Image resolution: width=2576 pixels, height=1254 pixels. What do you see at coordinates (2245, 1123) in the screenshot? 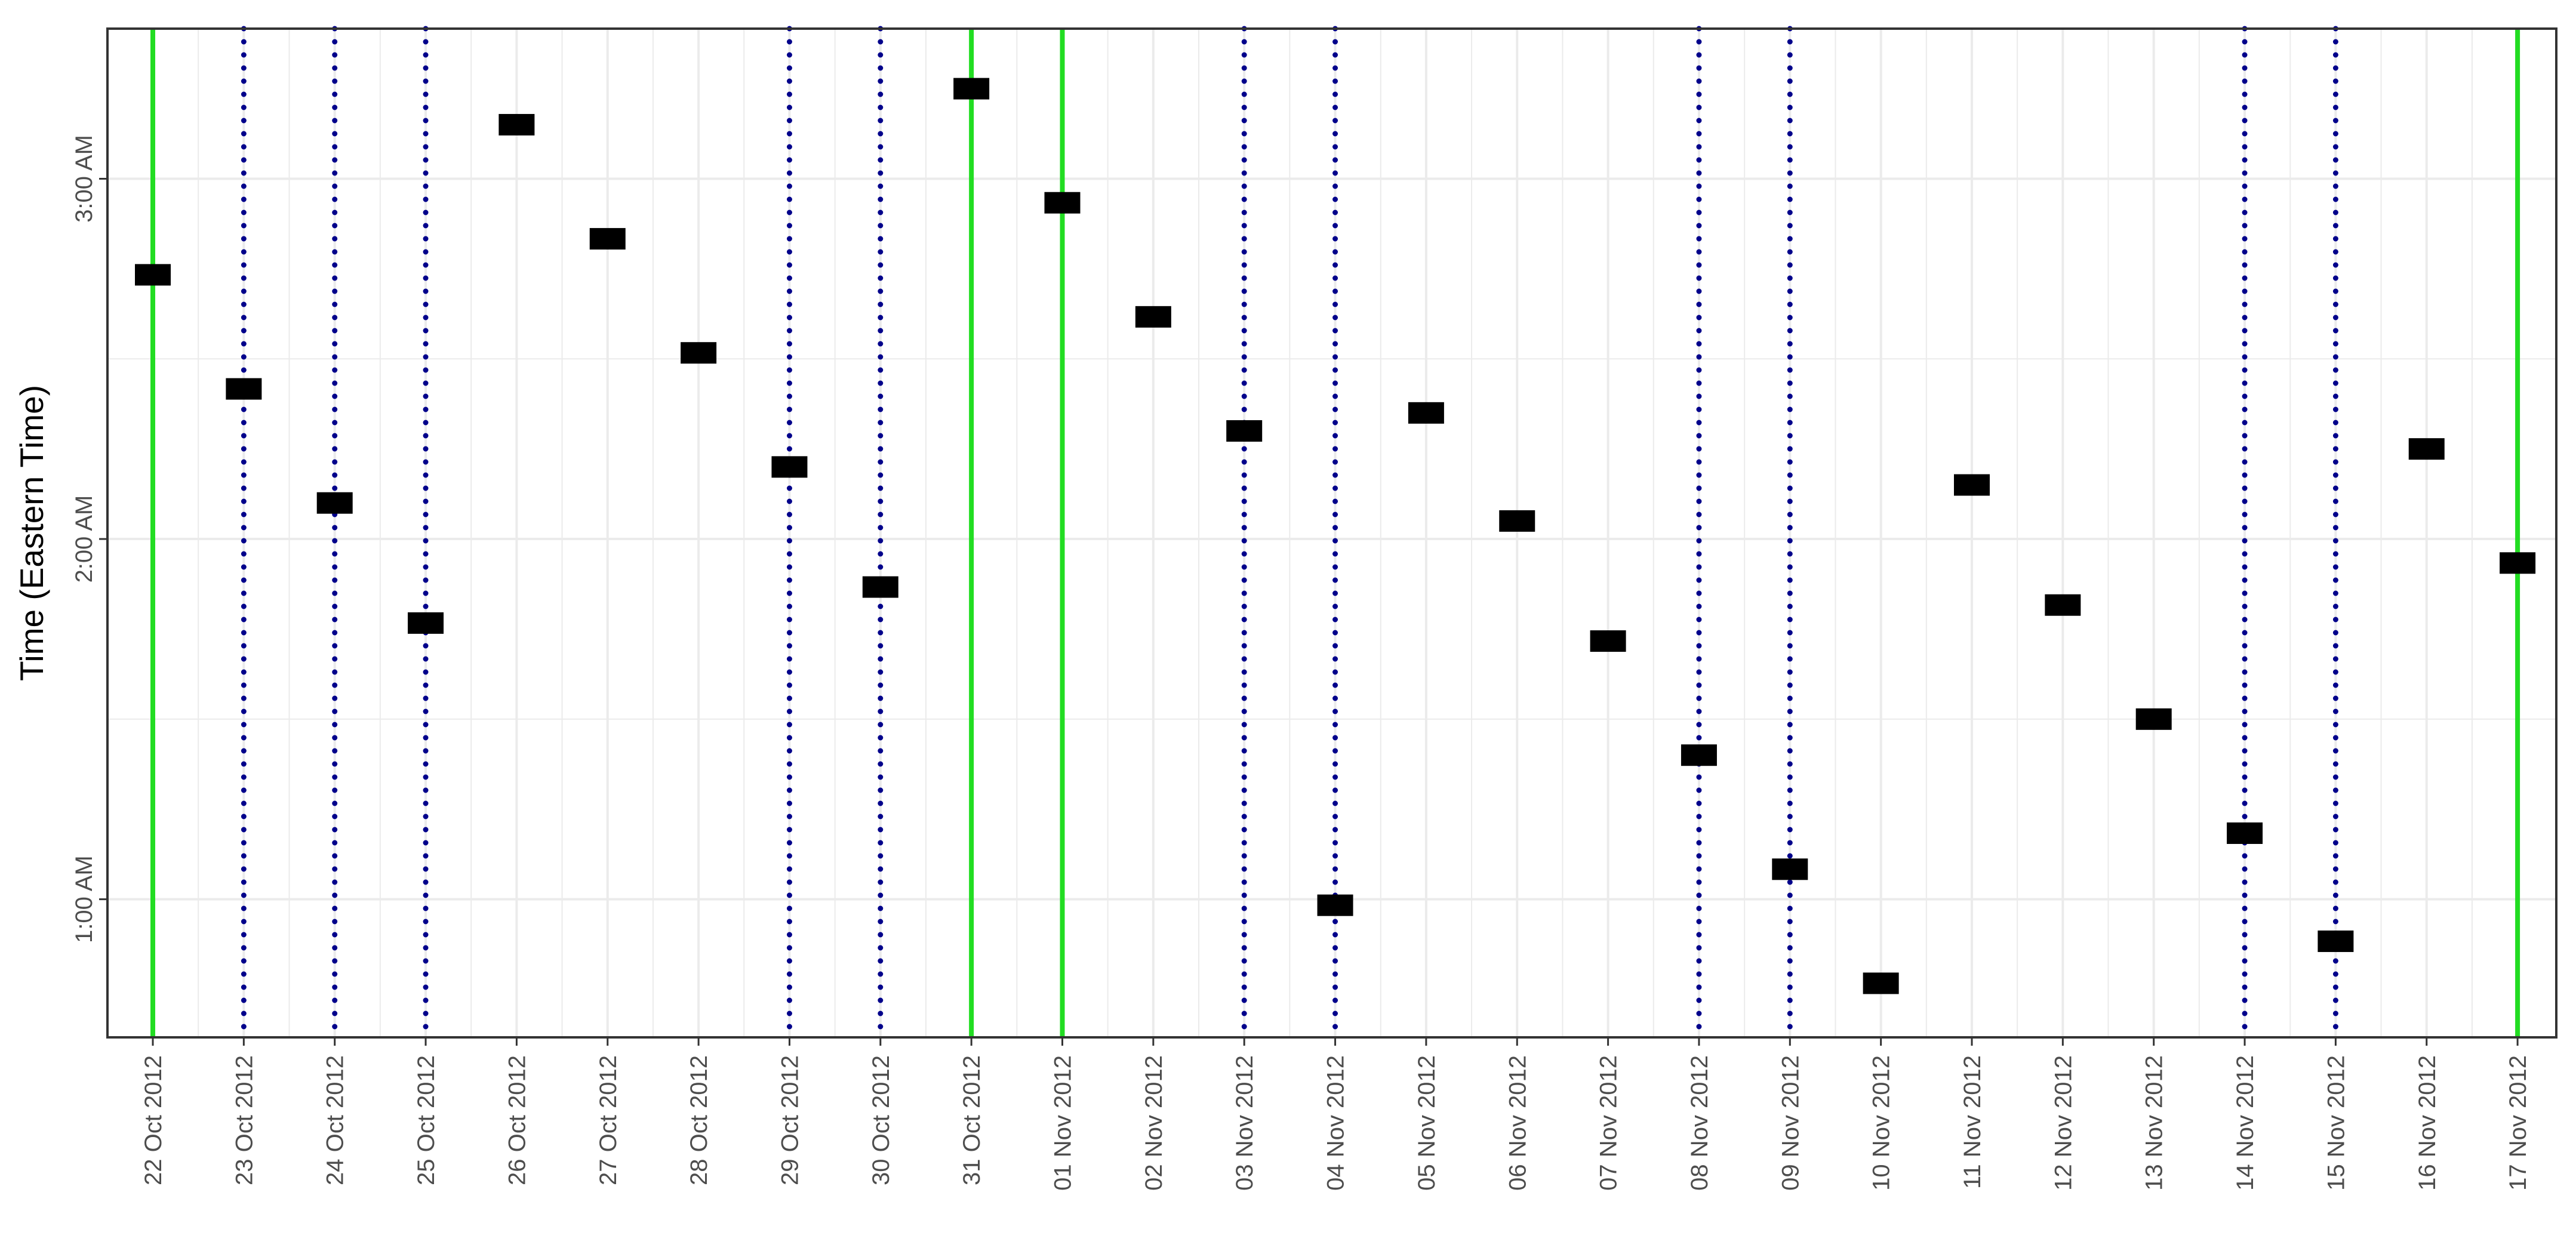
I see `x-tick-label: 14 Nov 2012` at bounding box center [2245, 1123].